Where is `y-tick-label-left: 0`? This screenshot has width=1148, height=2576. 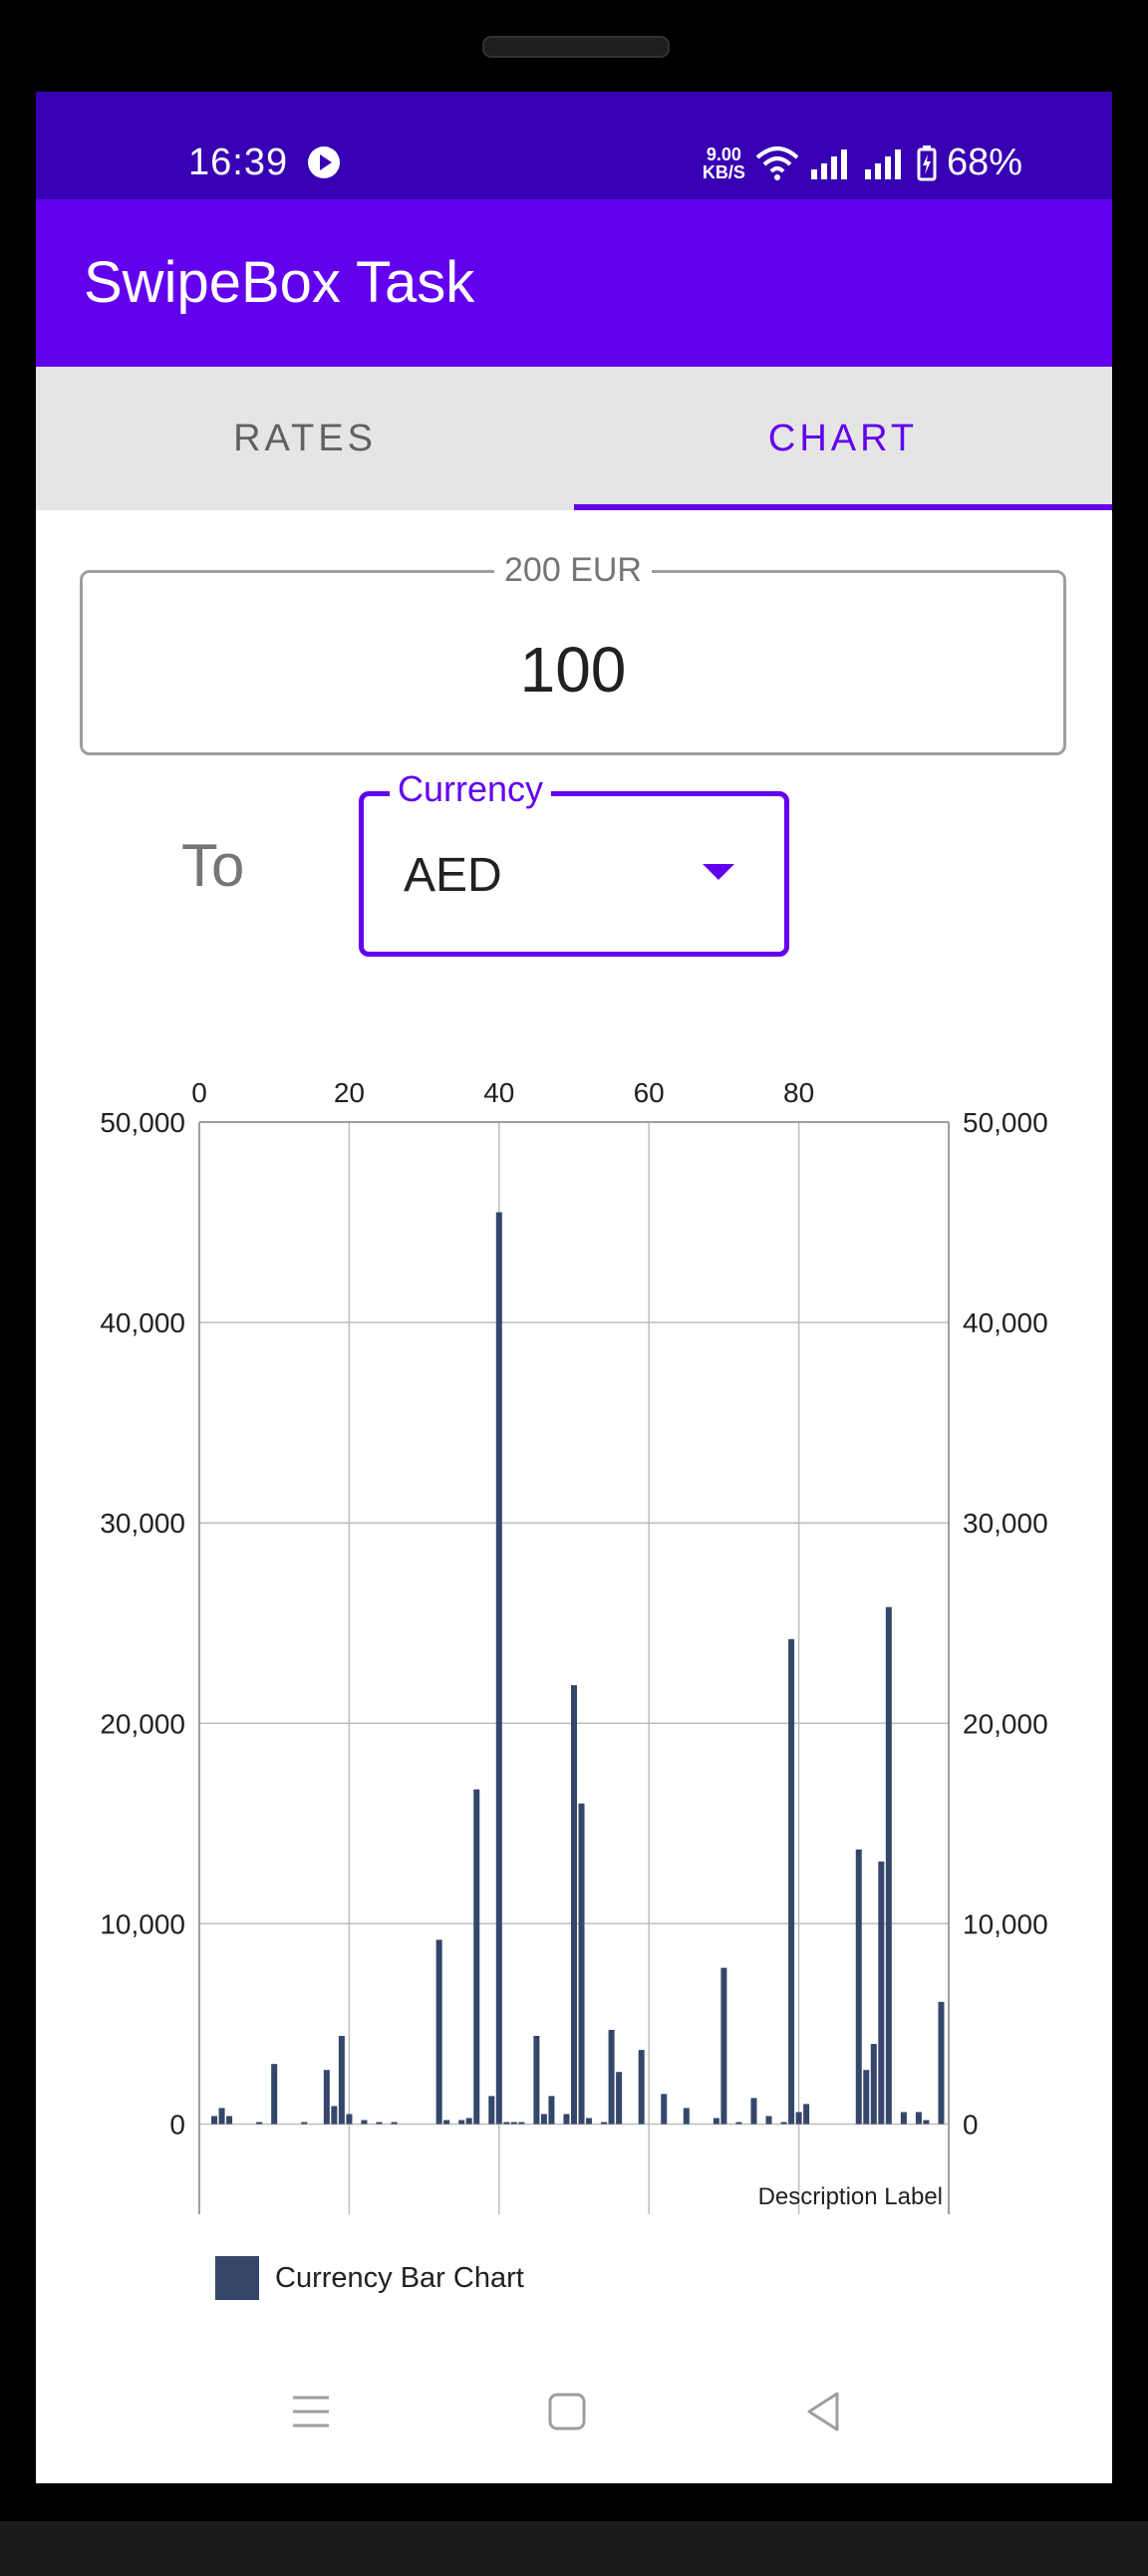
y-tick-label-left: 0 is located at coordinates (177, 2125).